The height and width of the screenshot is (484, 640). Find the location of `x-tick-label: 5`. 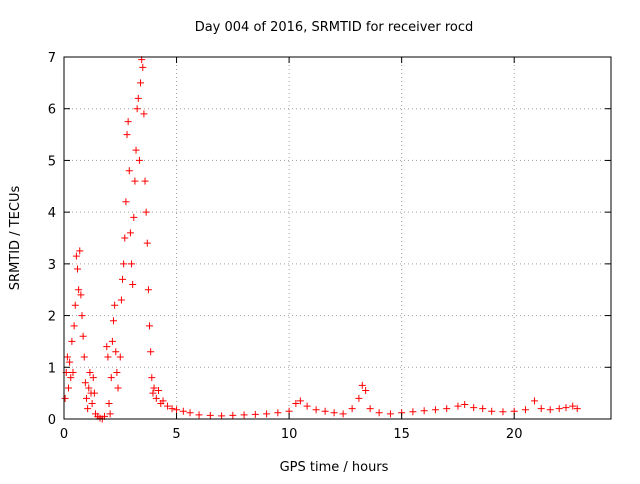

x-tick-label: 5 is located at coordinates (176, 434).